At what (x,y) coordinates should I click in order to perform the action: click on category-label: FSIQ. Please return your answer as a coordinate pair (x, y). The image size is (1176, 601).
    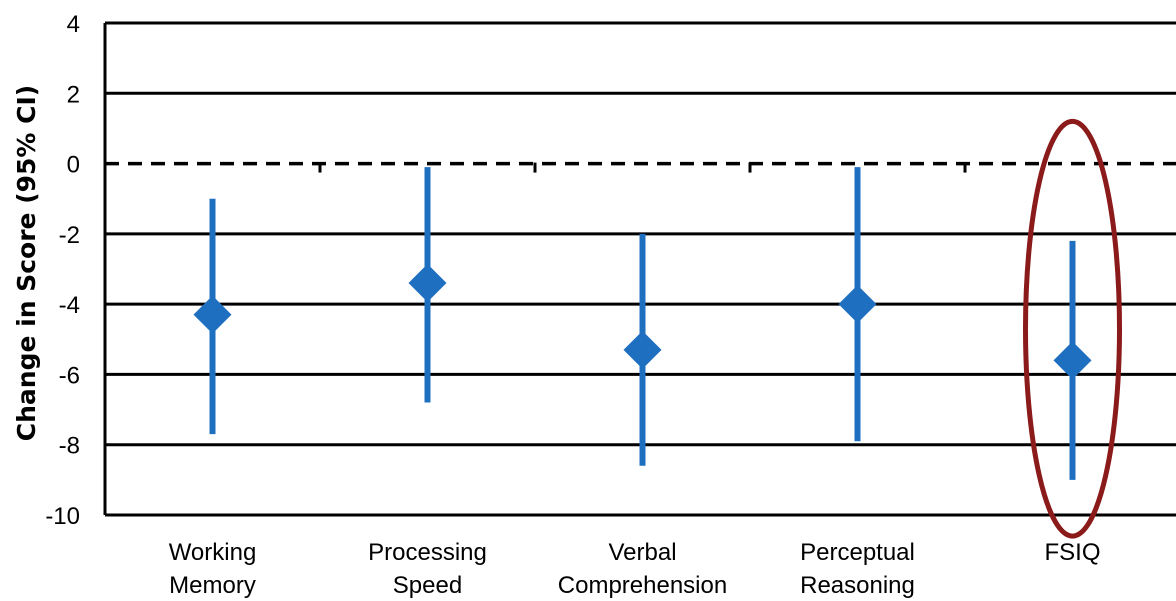
    Looking at the image, I should click on (1072, 552).